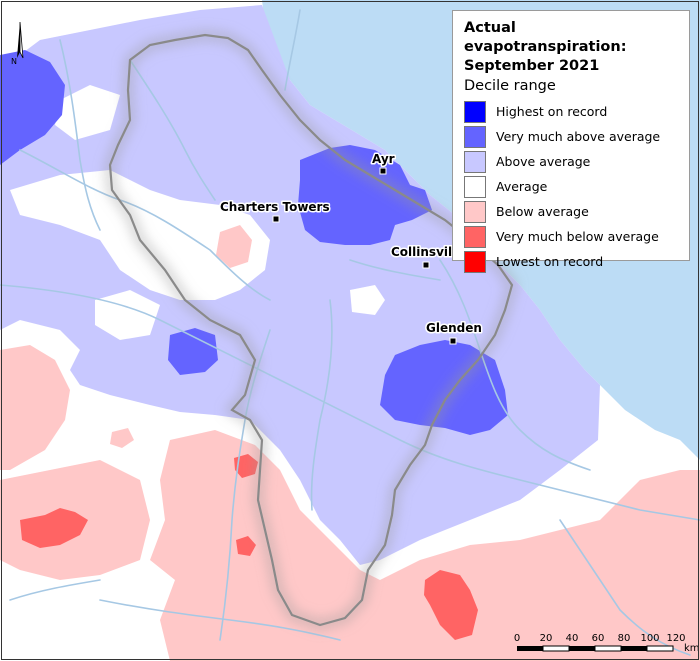 The image size is (700, 661). I want to click on legend-item: Very much below average, so click(571, 236).